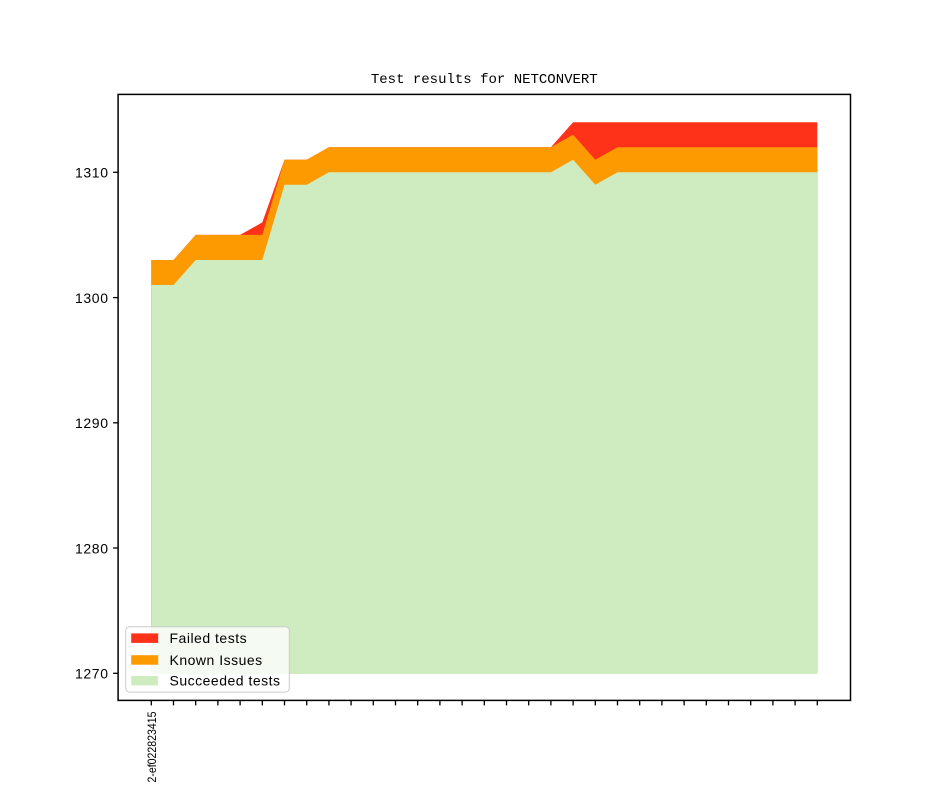 The image size is (944, 792). Describe the element at coordinates (484, 80) in the screenshot. I see `svg-text: Test results for NETCONVERT` at that location.